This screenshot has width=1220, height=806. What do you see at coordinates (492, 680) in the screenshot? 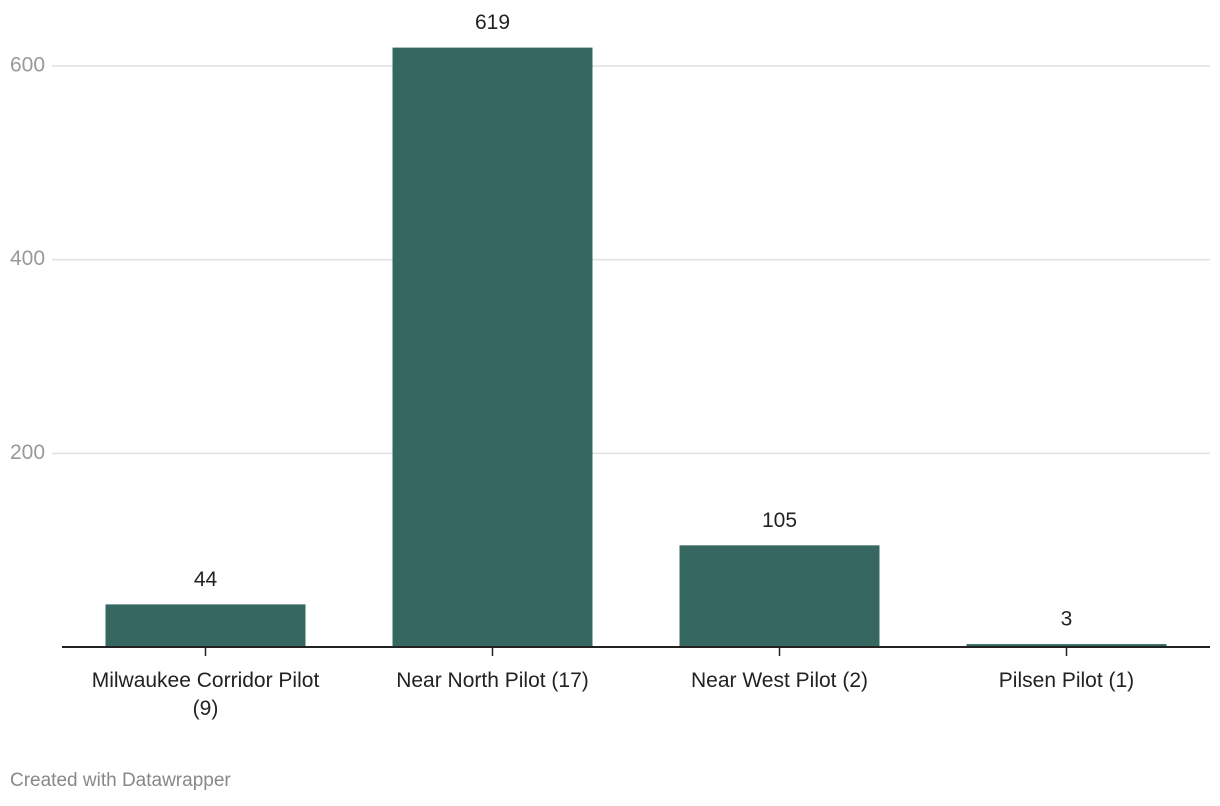
I see `x-tick-label: Near North Pilot (17)` at bounding box center [492, 680].